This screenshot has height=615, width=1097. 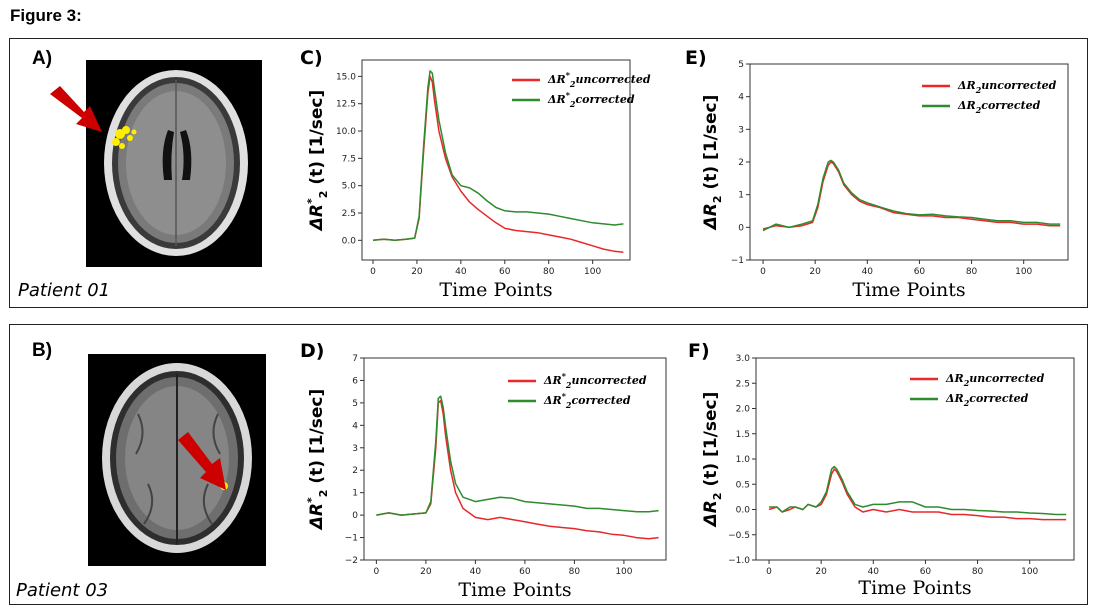 What do you see at coordinates (739, 561) in the screenshot?
I see `y-tick-label: −1.0` at bounding box center [739, 561].